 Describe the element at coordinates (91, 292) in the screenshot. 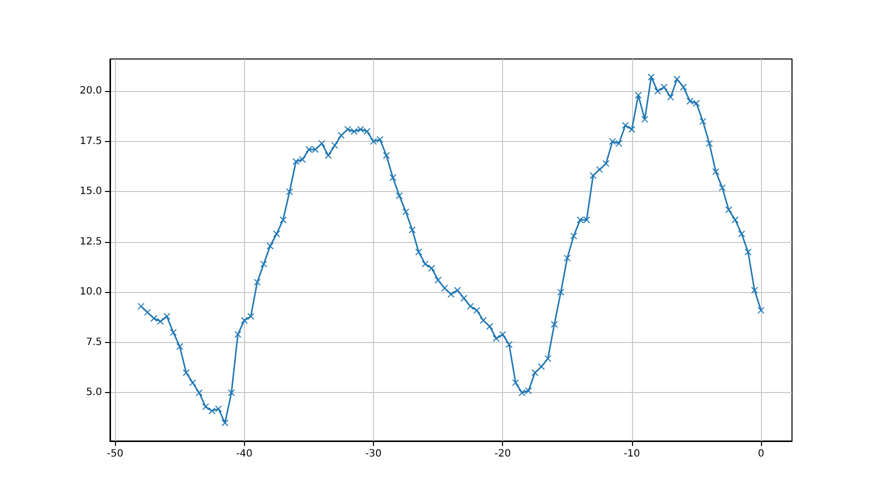

I see `y-tick-label: 10.0` at that location.